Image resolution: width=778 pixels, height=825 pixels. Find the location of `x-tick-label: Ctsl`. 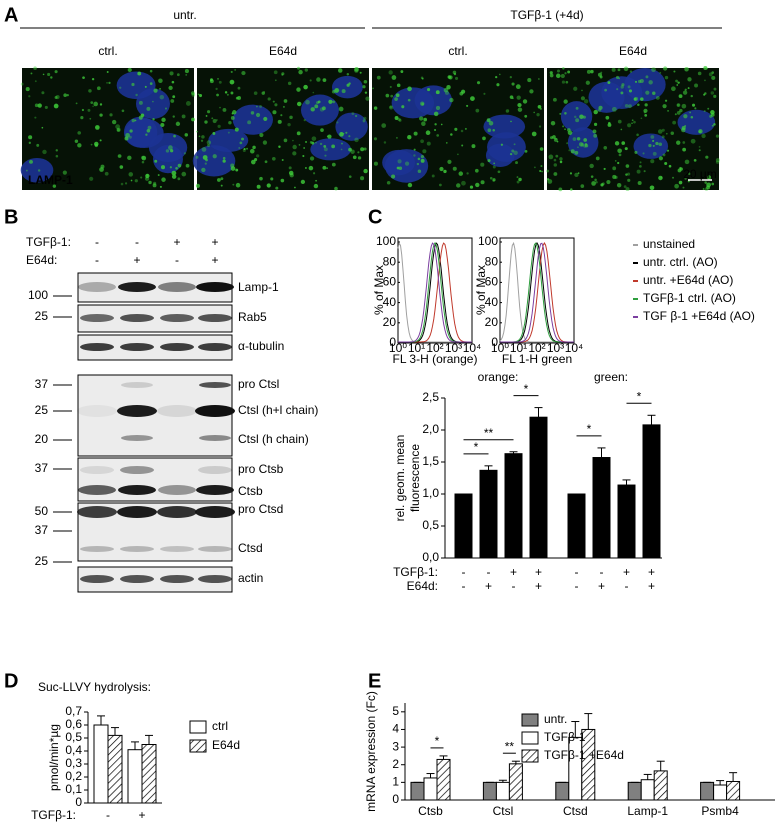

x-tick-label: Ctsl is located at coordinates (503, 811).